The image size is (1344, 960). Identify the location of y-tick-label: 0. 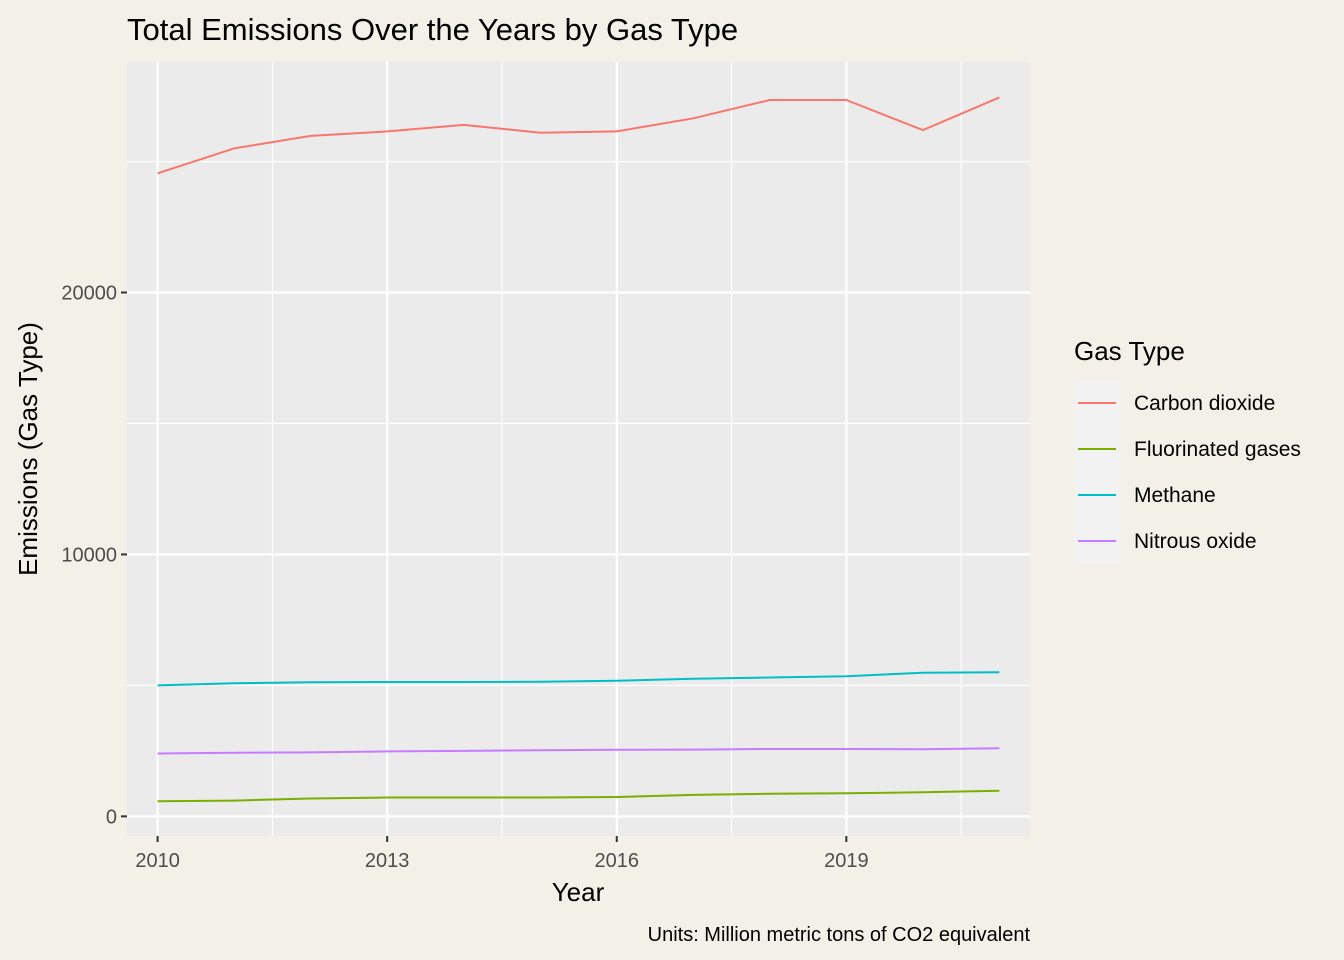
(111, 817).